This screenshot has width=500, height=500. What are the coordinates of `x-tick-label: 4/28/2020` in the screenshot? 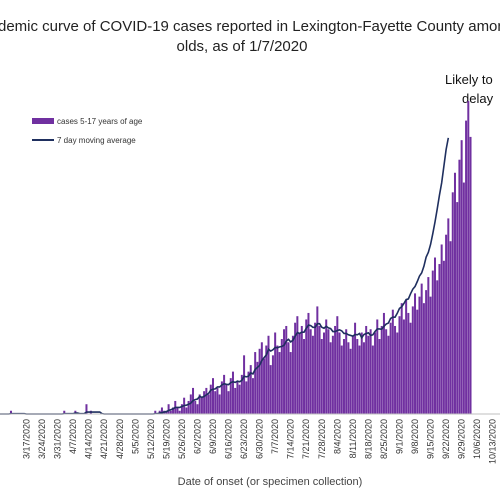 It's located at (120, 439).